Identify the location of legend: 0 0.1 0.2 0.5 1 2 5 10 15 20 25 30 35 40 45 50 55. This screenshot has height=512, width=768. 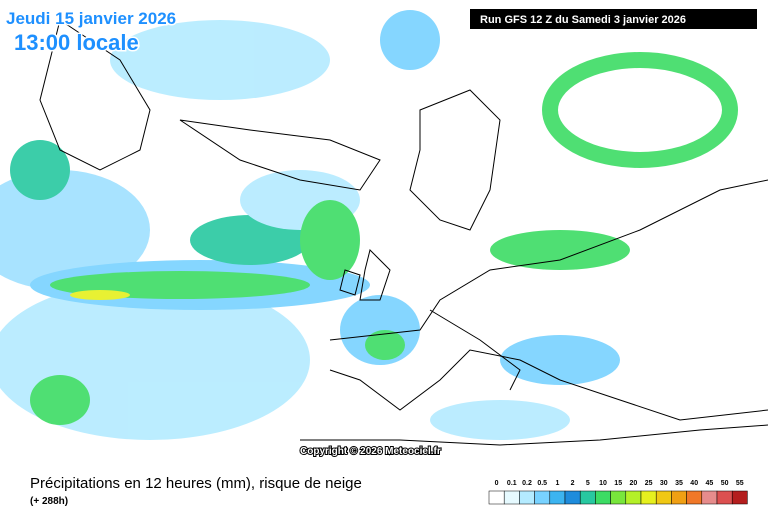
(618, 492).